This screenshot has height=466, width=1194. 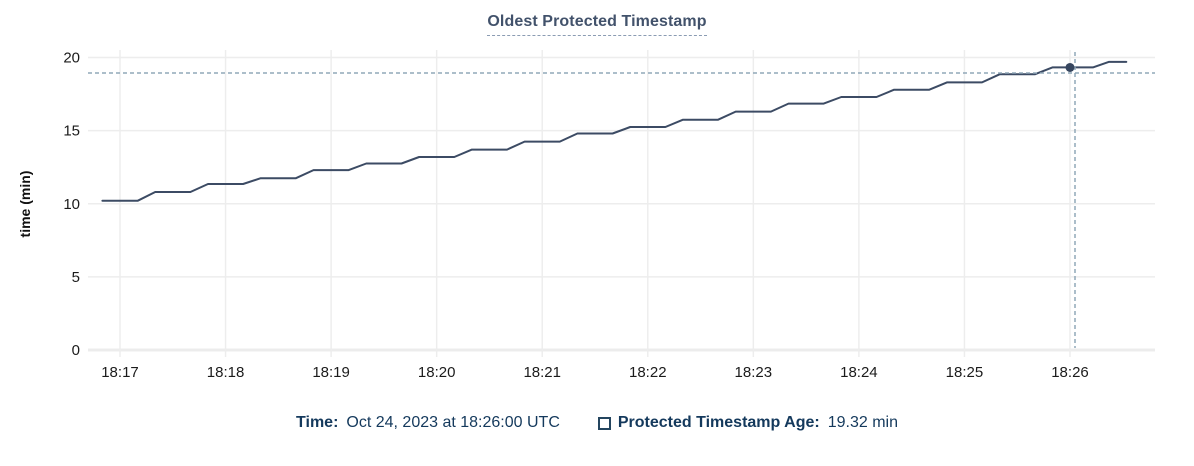 I want to click on y-tick-label: 15, so click(x=71, y=131).